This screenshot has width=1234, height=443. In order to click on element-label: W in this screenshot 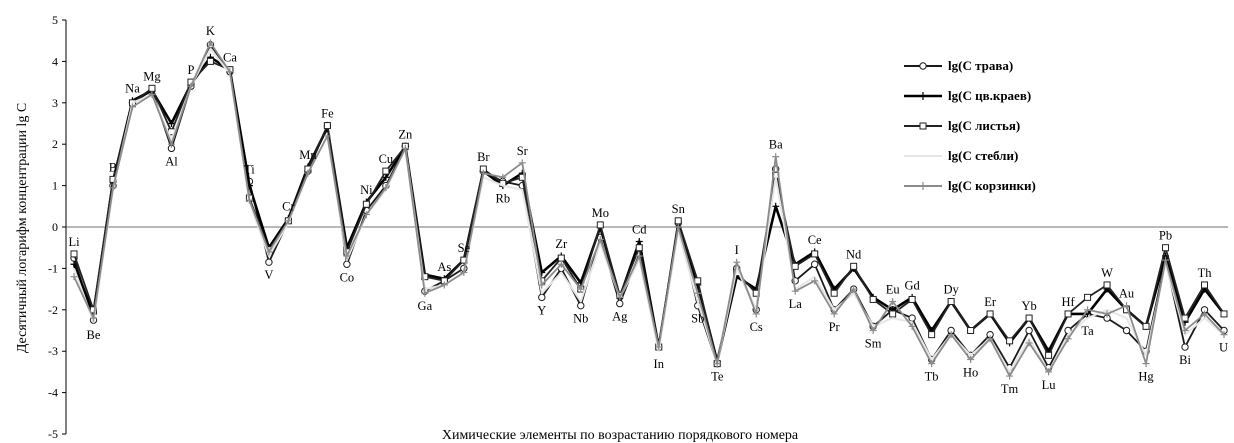, I will do `click(1107, 273)`.